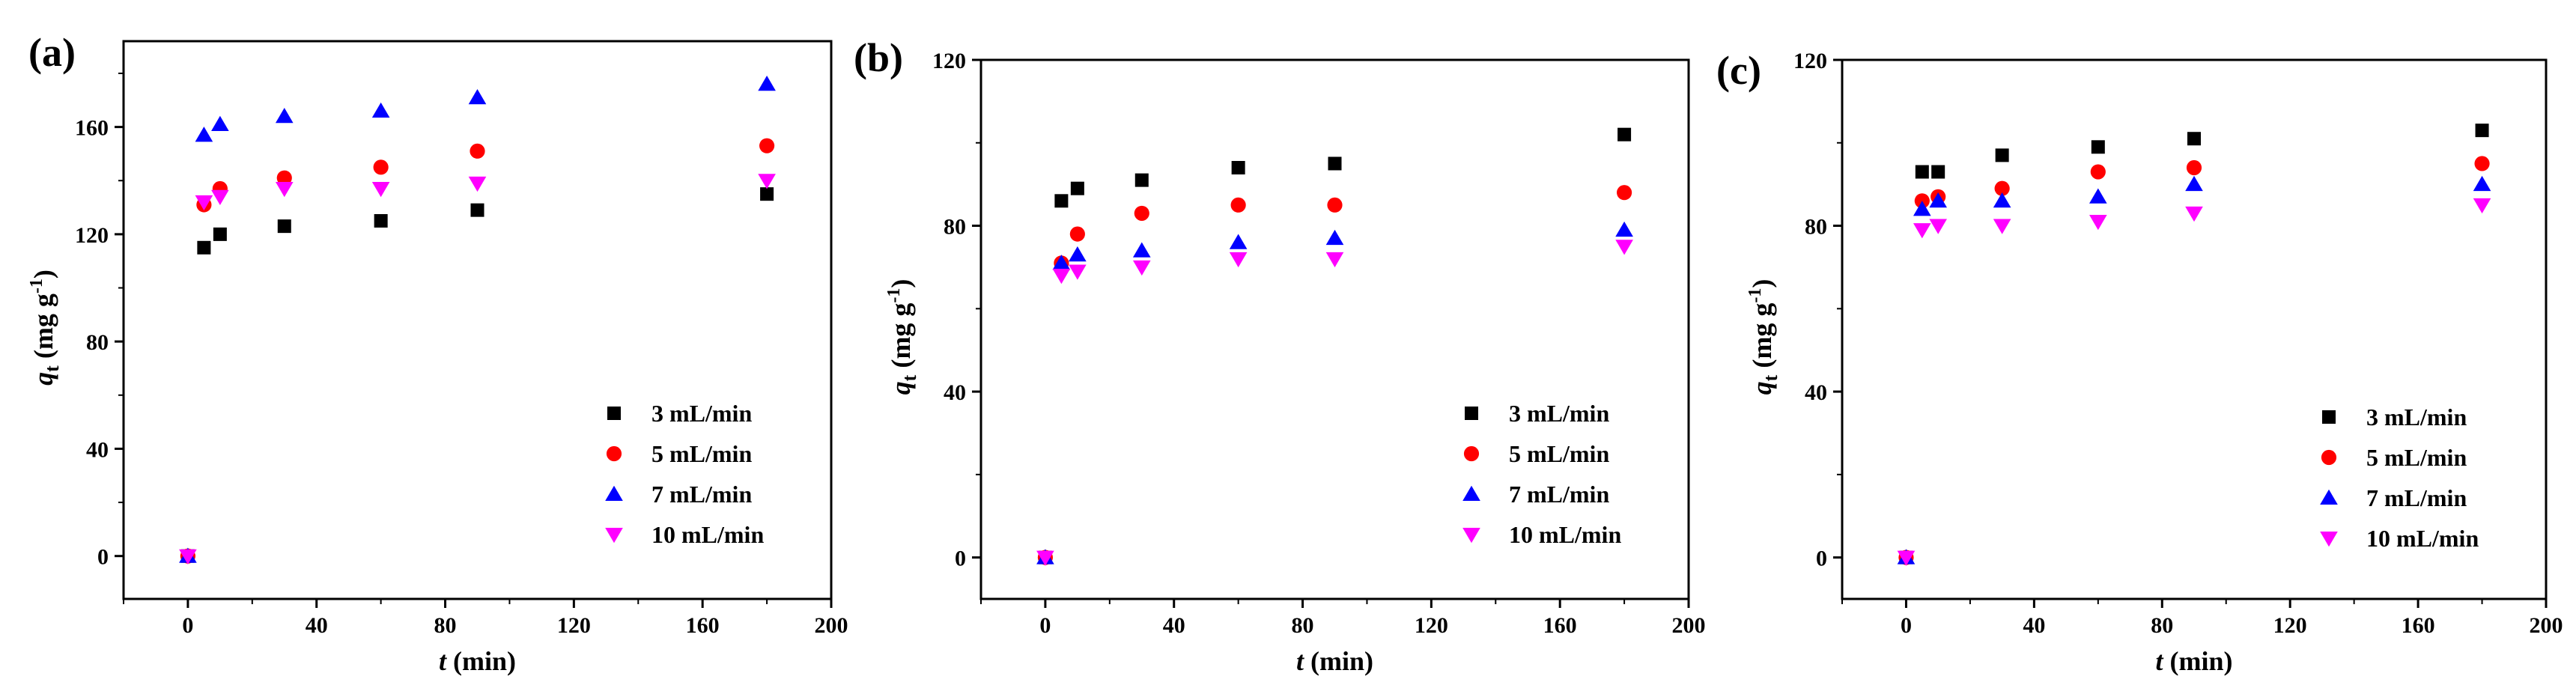  What do you see at coordinates (1334, 661) in the screenshot?
I see `x-axis-title: t (min)` at bounding box center [1334, 661].